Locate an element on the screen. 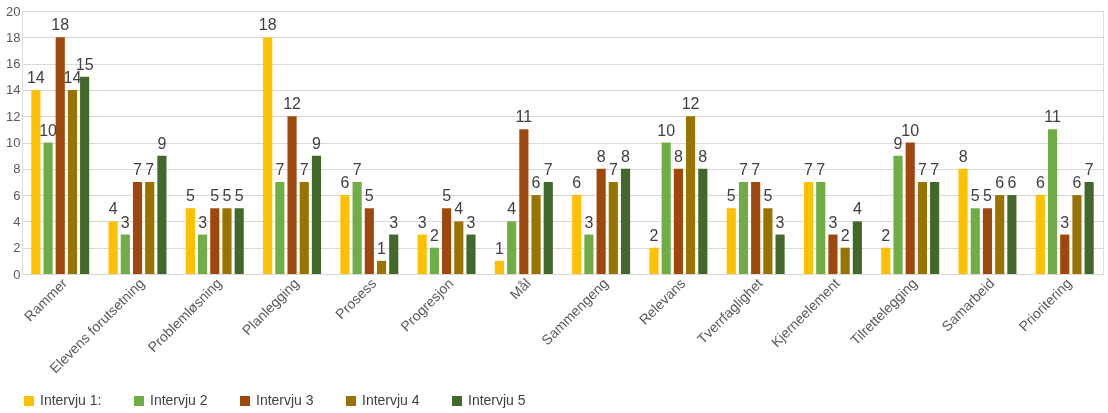  legend-label: Intervju 1: is located at coordinates (71, 400).